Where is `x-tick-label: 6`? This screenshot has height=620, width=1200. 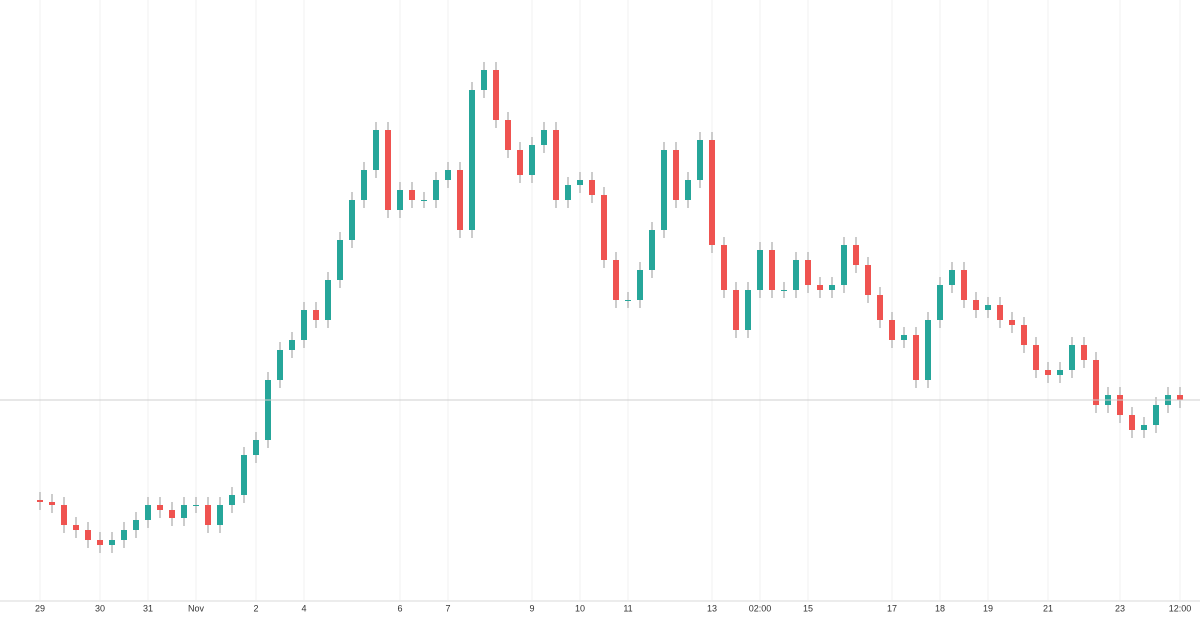 x-tick-label: 6 is located at coordinates (399, 608).